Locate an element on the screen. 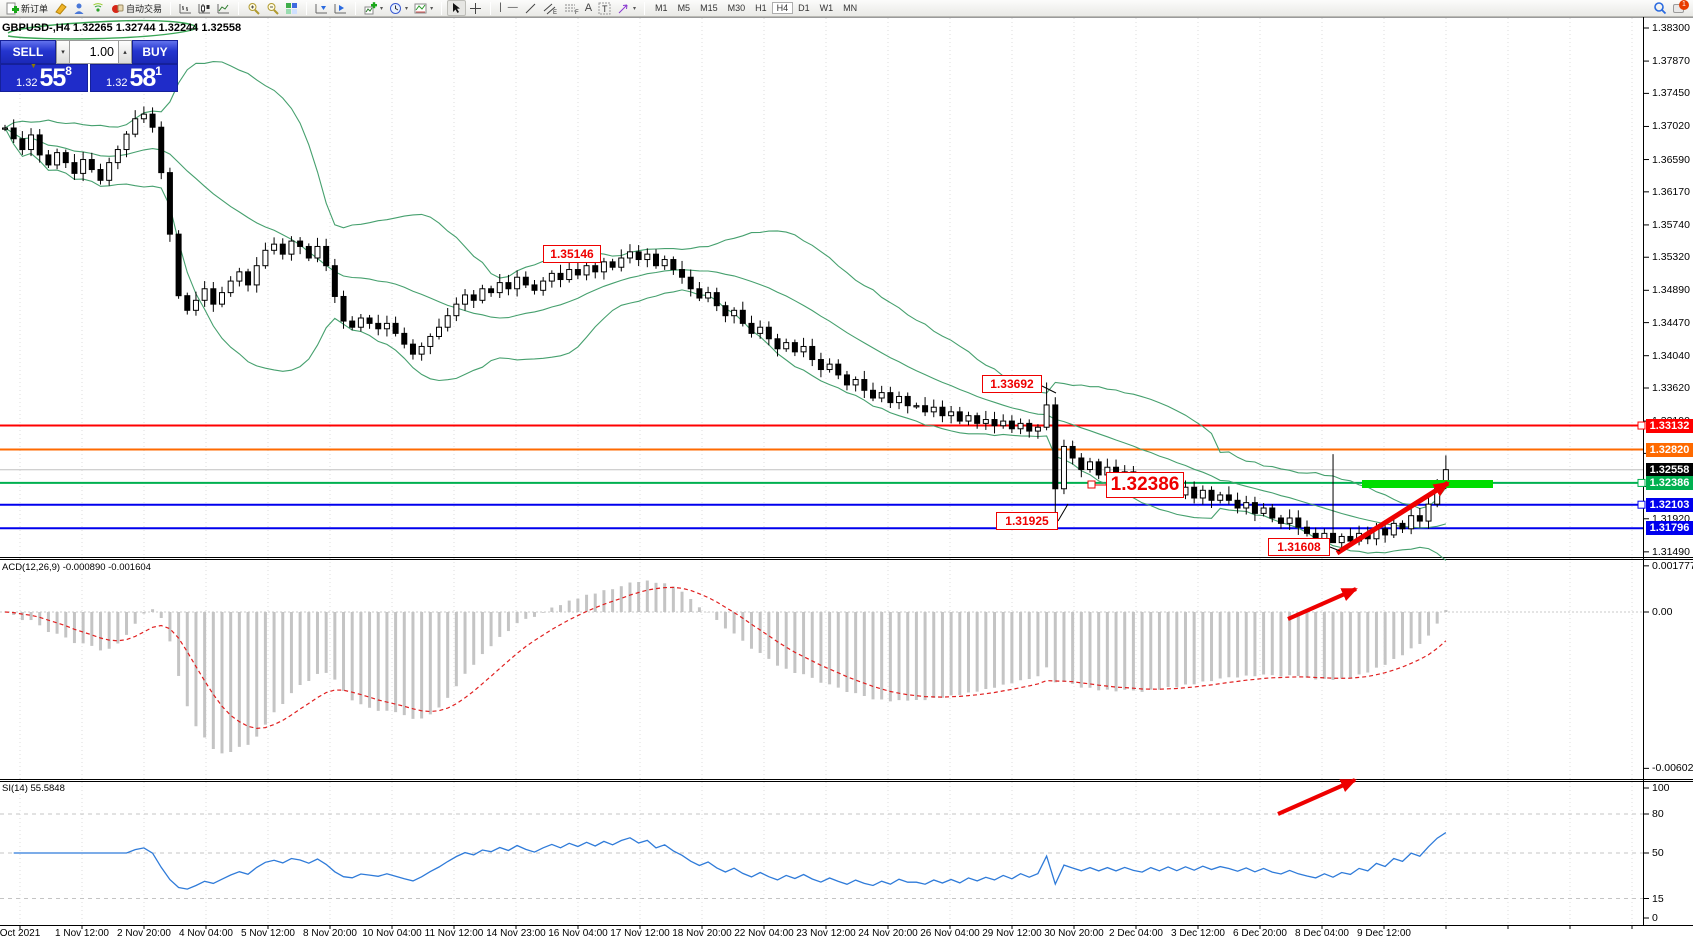  cursor-tool-button is located at coordinates (457, 8).